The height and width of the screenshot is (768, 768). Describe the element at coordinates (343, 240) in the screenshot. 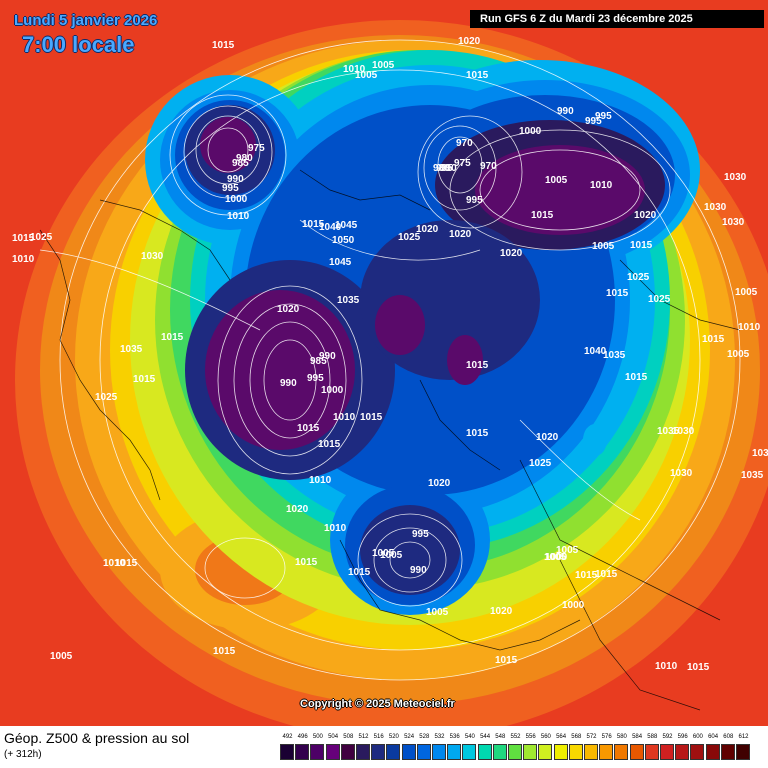

I see `isobar-label: 1050` at that location.